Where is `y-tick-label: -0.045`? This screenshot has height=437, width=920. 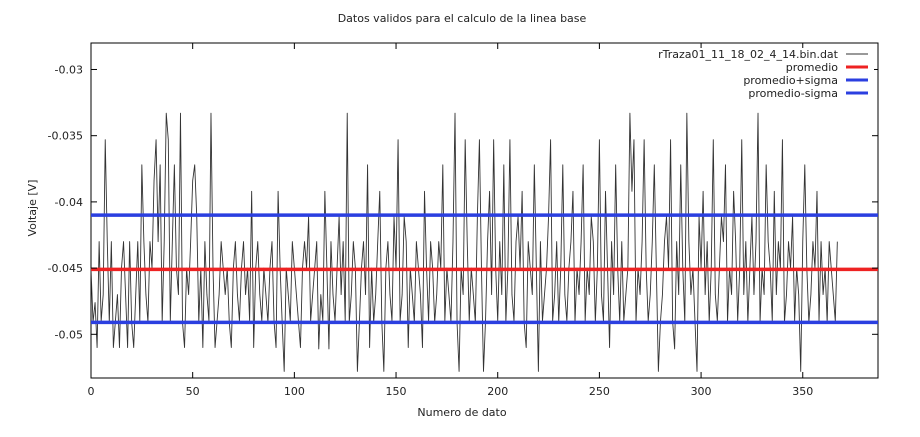
y-tick-label: -0.045 is located at coordinates (65, 268).